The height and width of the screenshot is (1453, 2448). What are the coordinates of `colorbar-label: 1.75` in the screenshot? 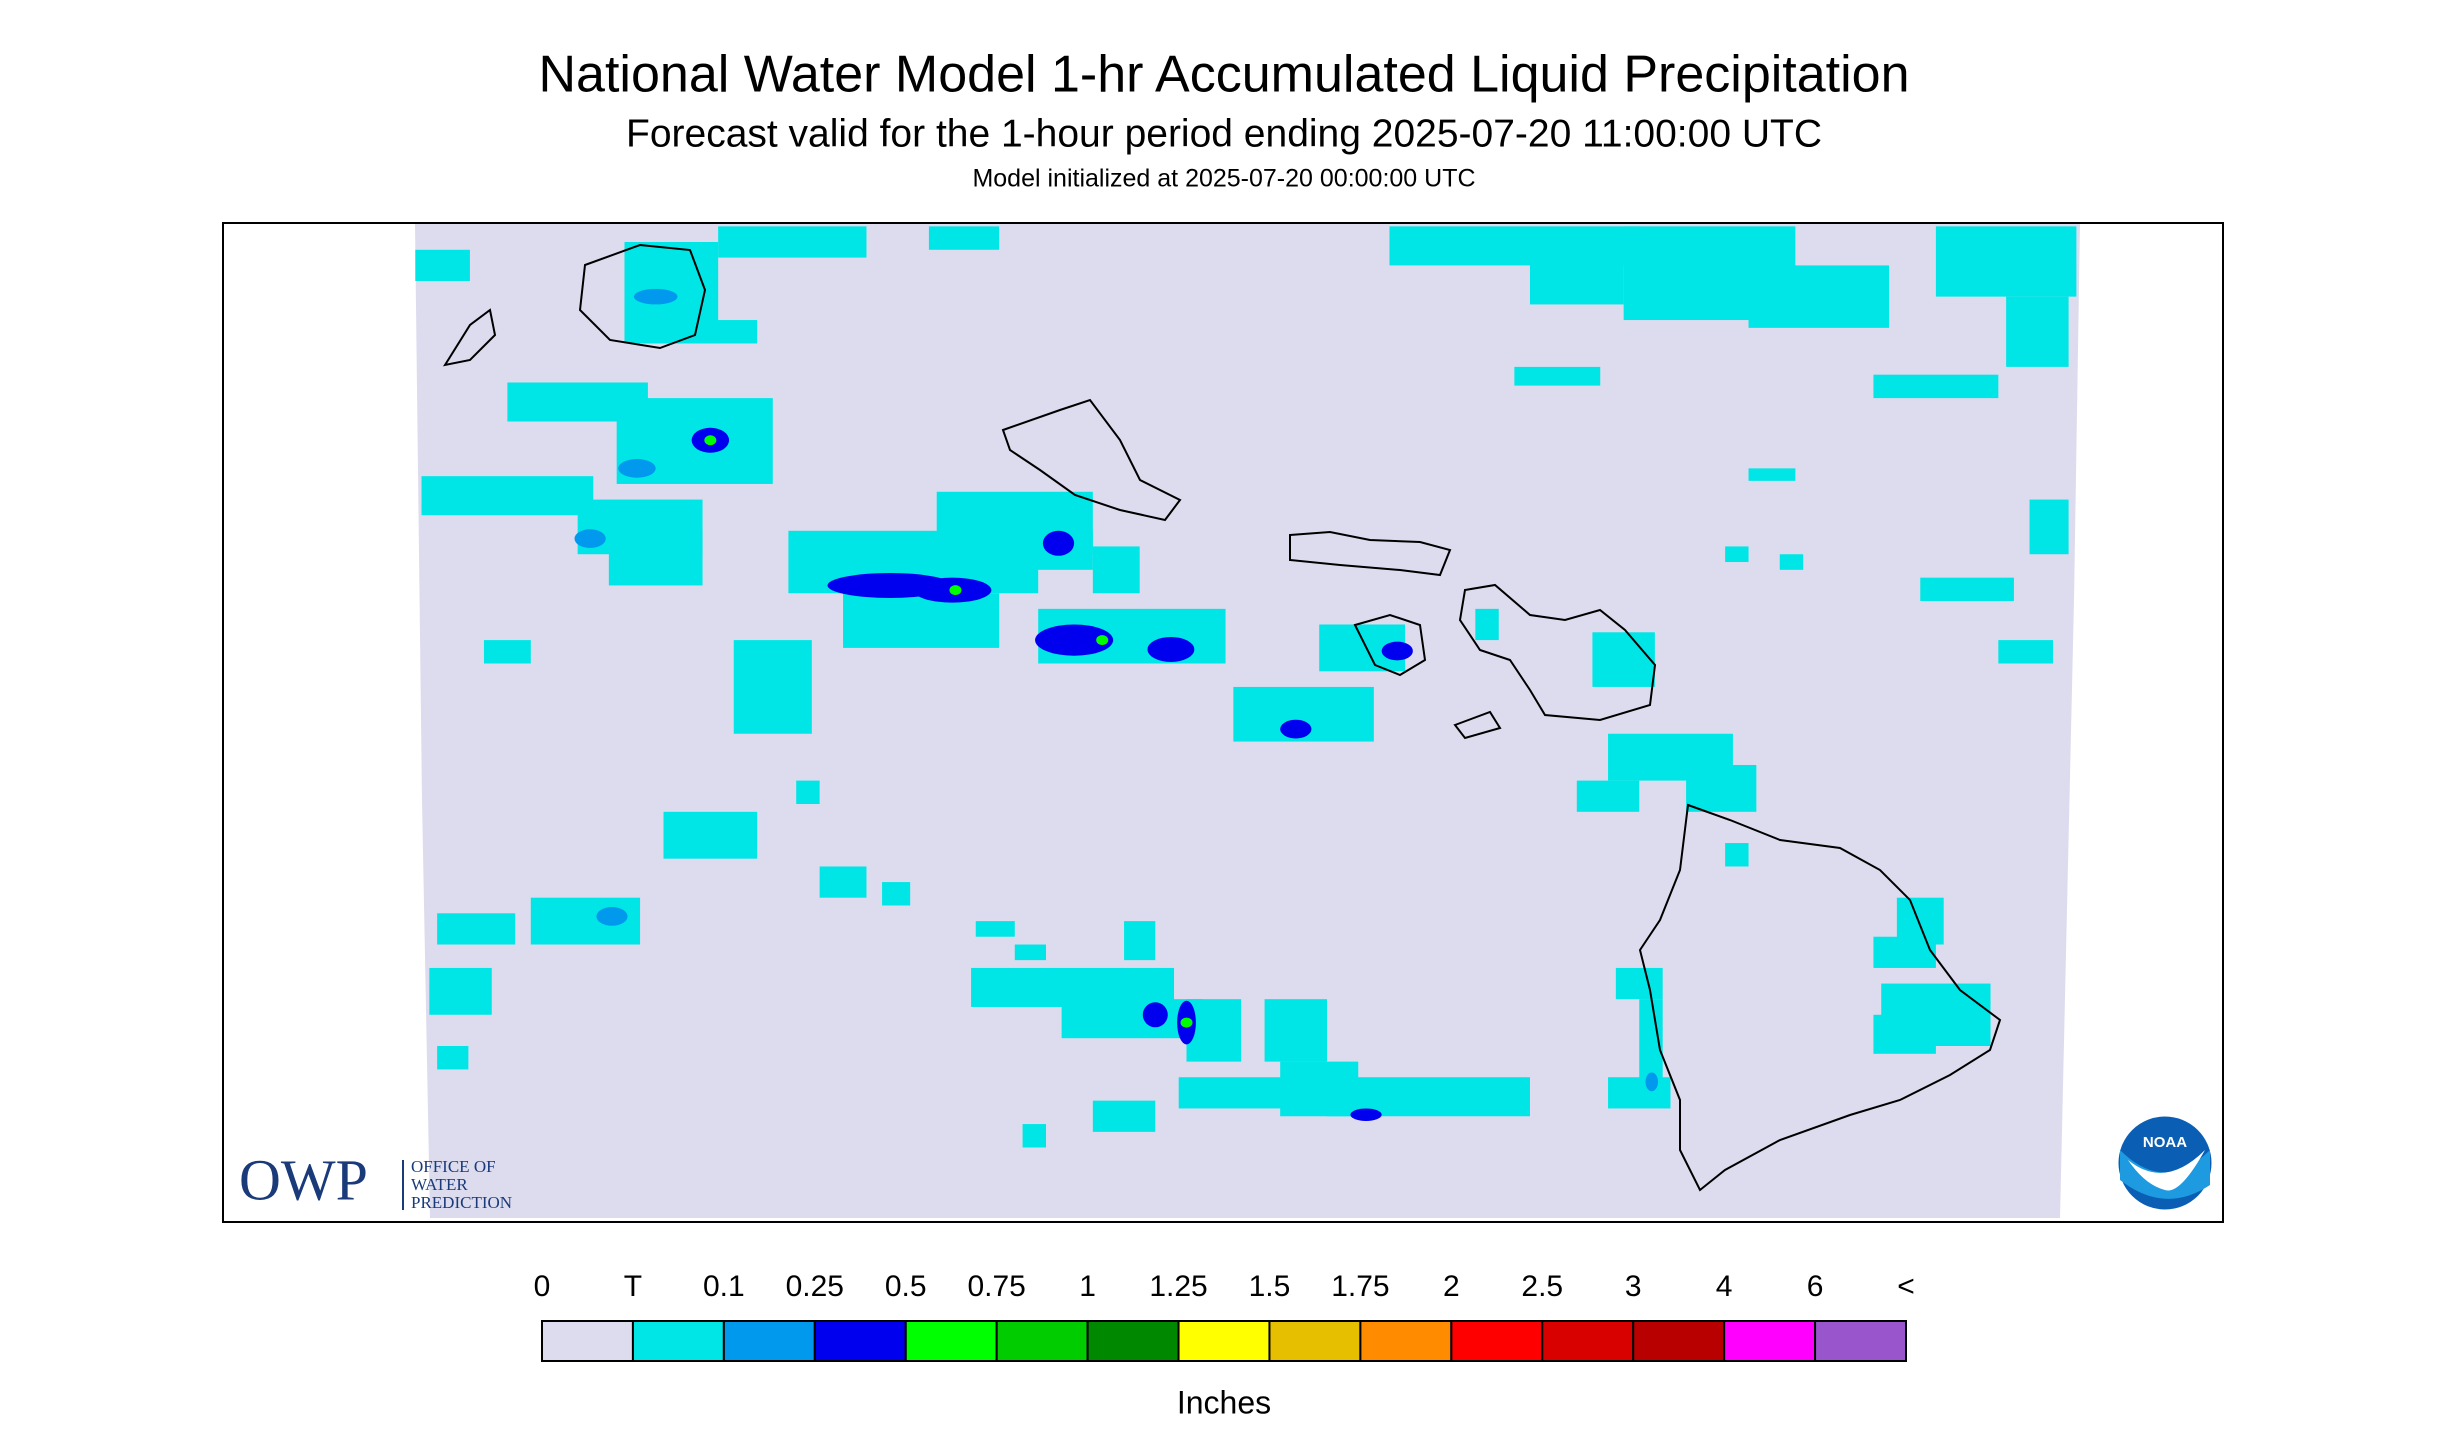 It's located at (1360, 1286).